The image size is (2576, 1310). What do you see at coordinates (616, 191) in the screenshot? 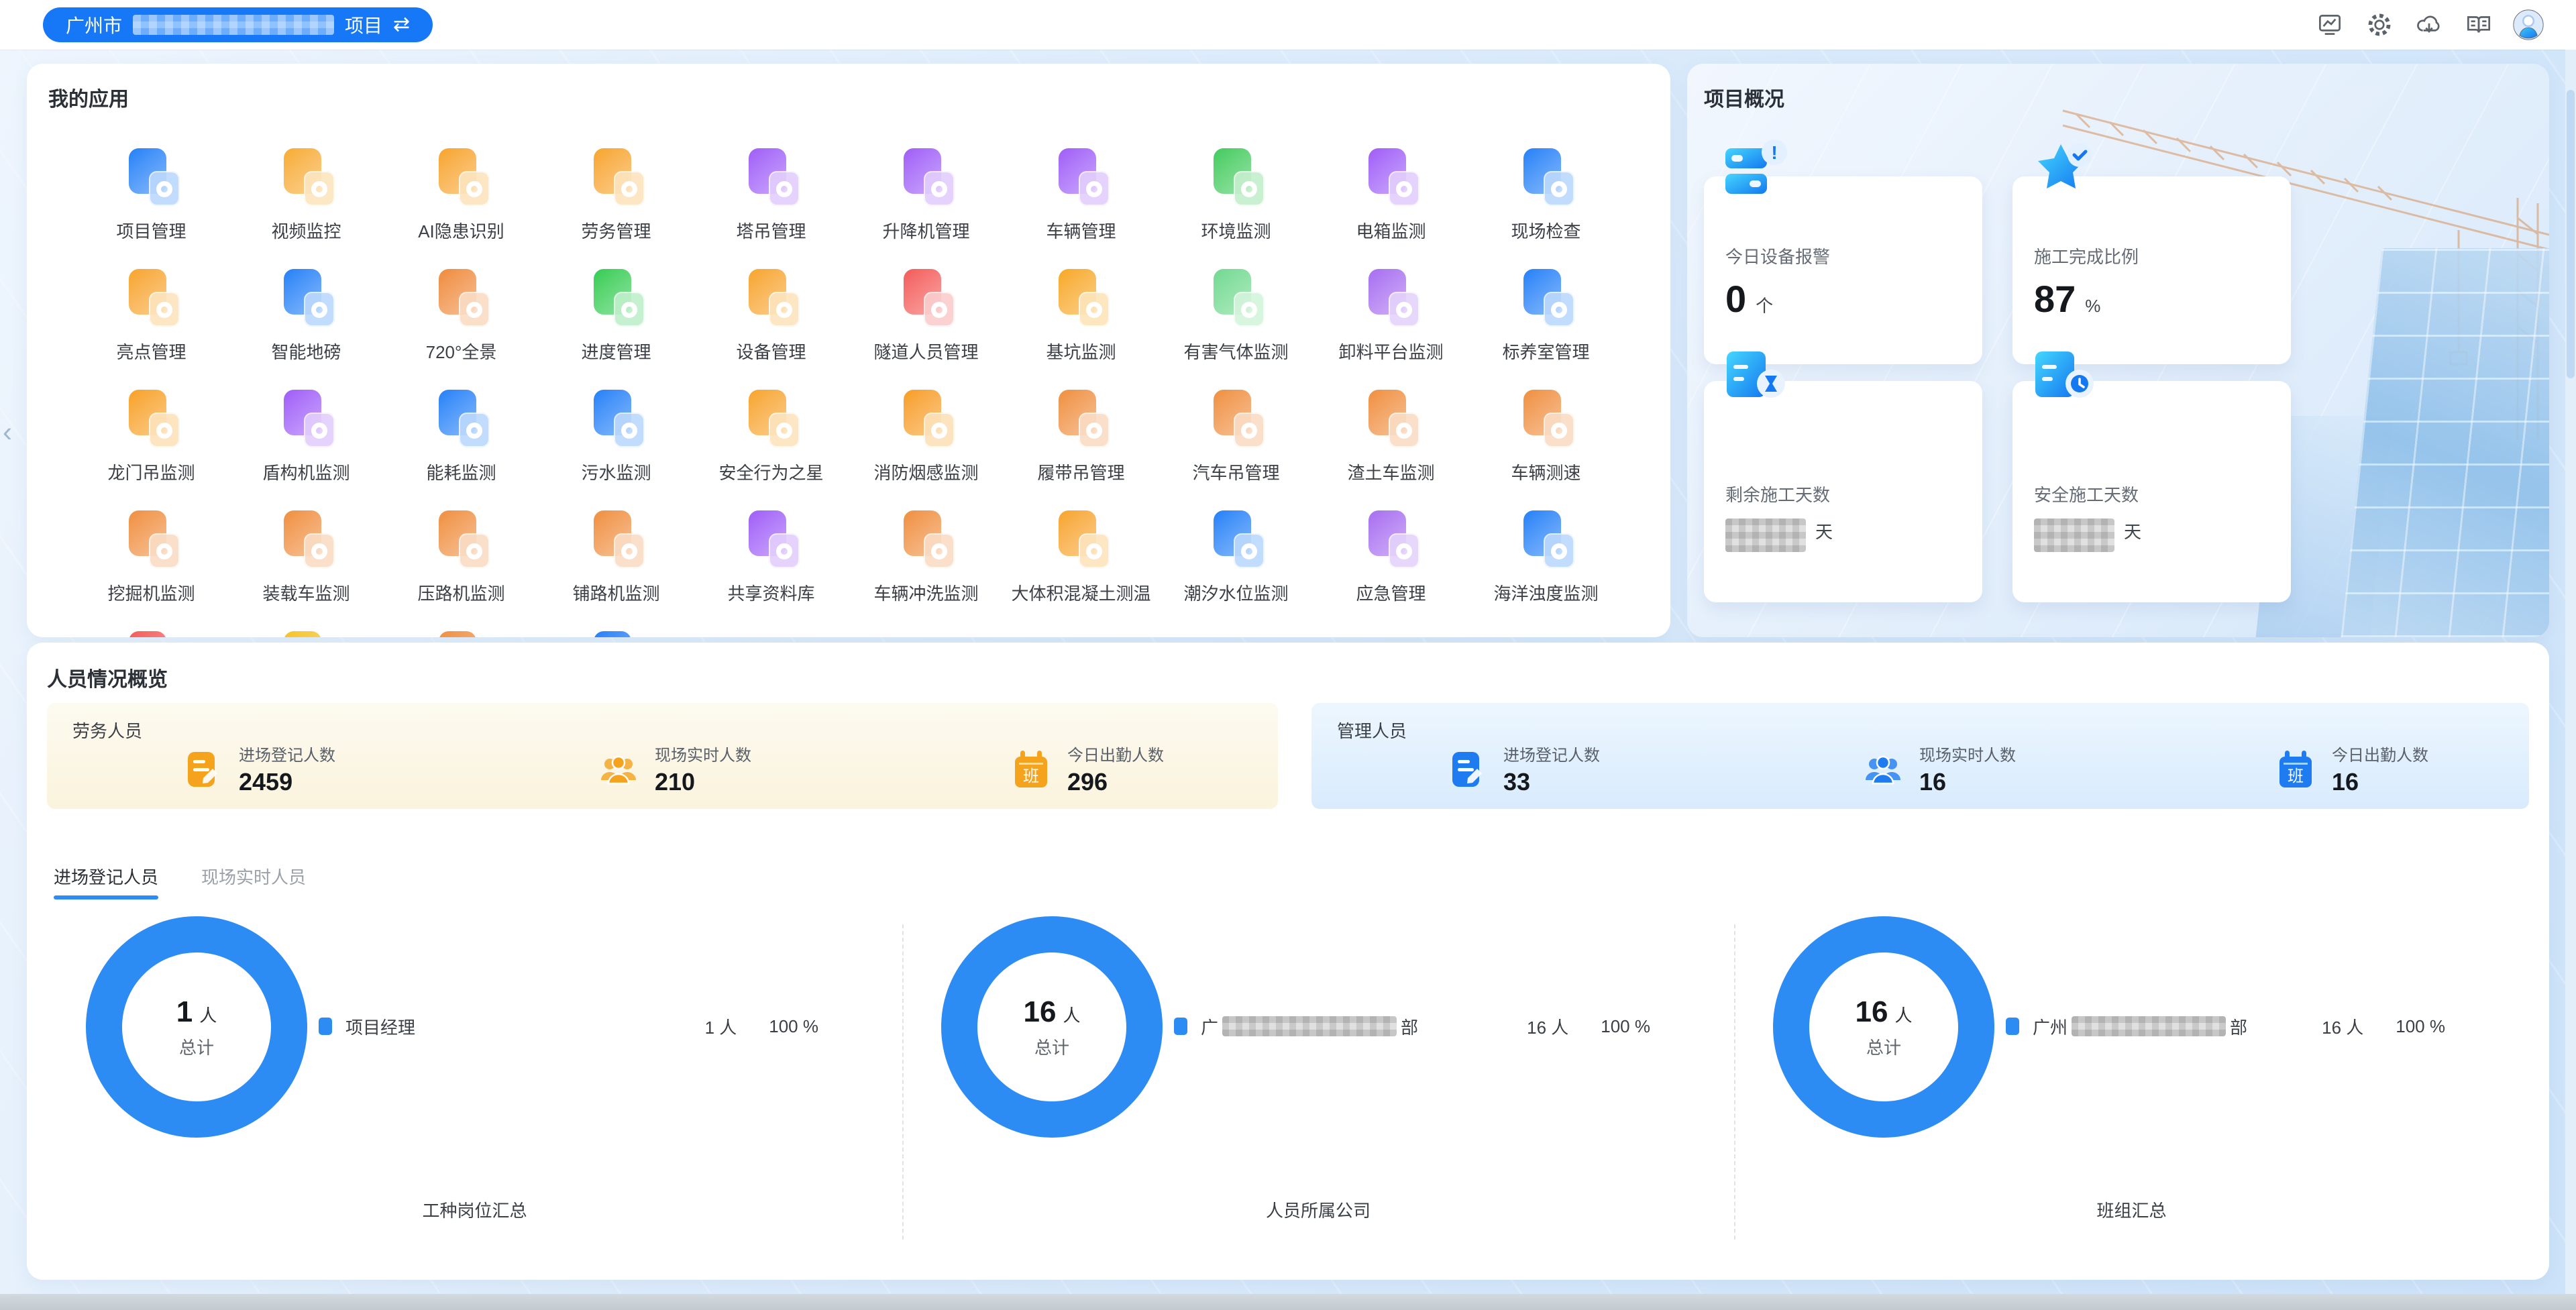
I see `app-labor-management: 劳务管理` at bounding box center [616, 191].